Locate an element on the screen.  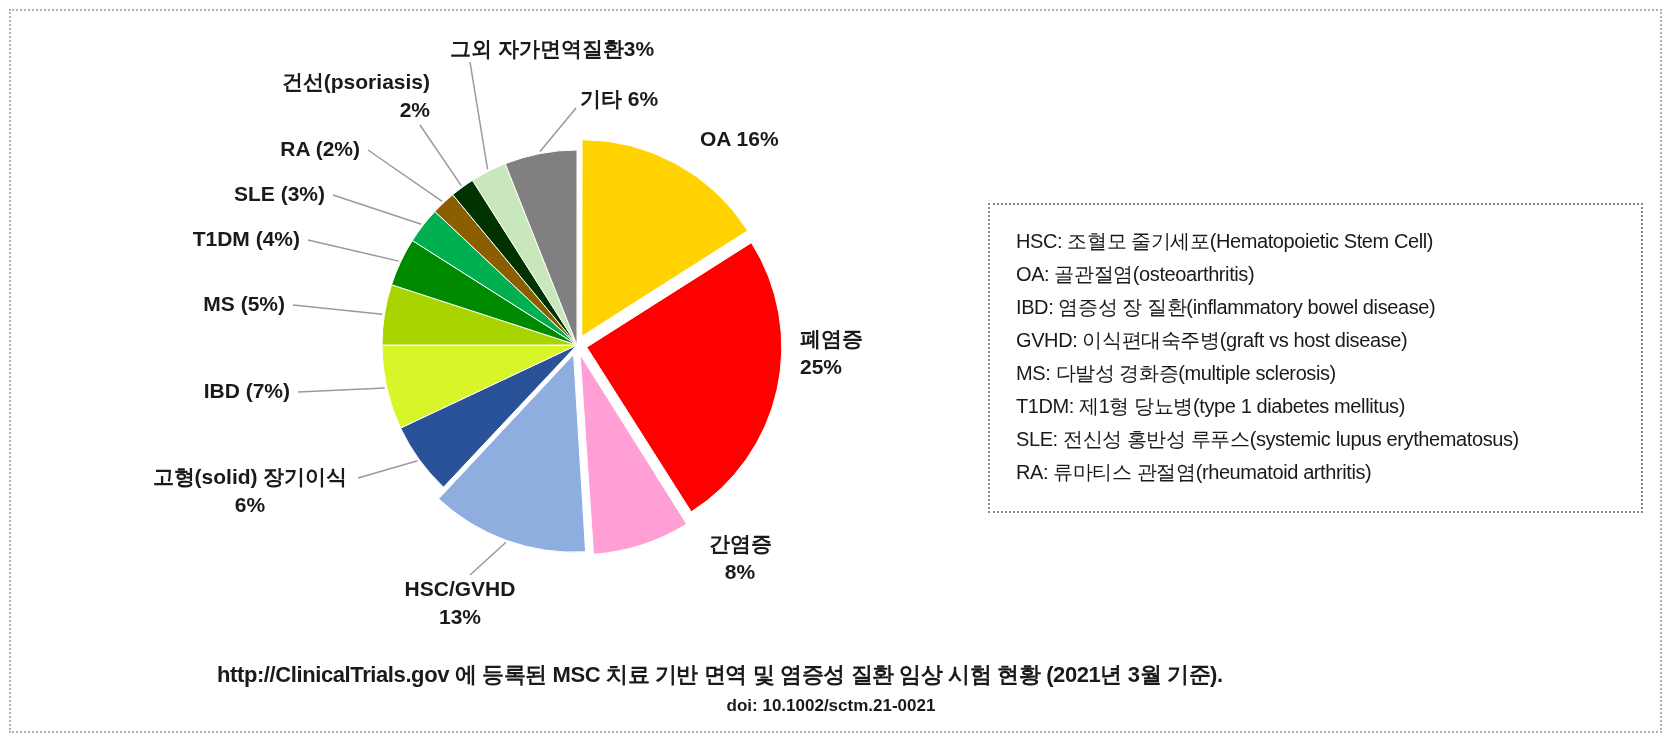
slice-label: HSC/GVHD is located at coordinates (460, 588).